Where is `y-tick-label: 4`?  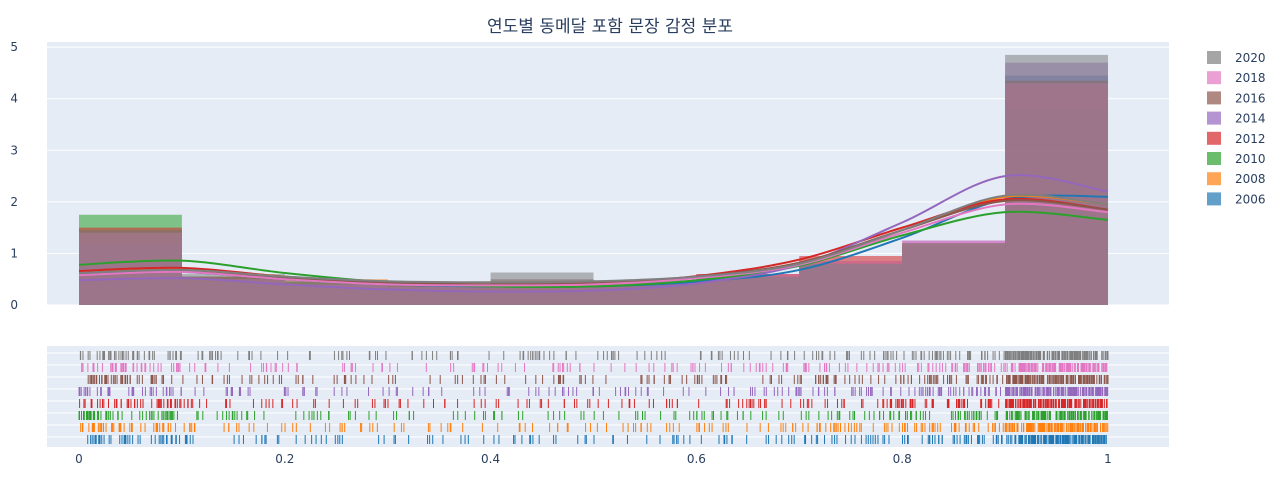
y-tick-label: 4 is located at coordinates (14, 99).